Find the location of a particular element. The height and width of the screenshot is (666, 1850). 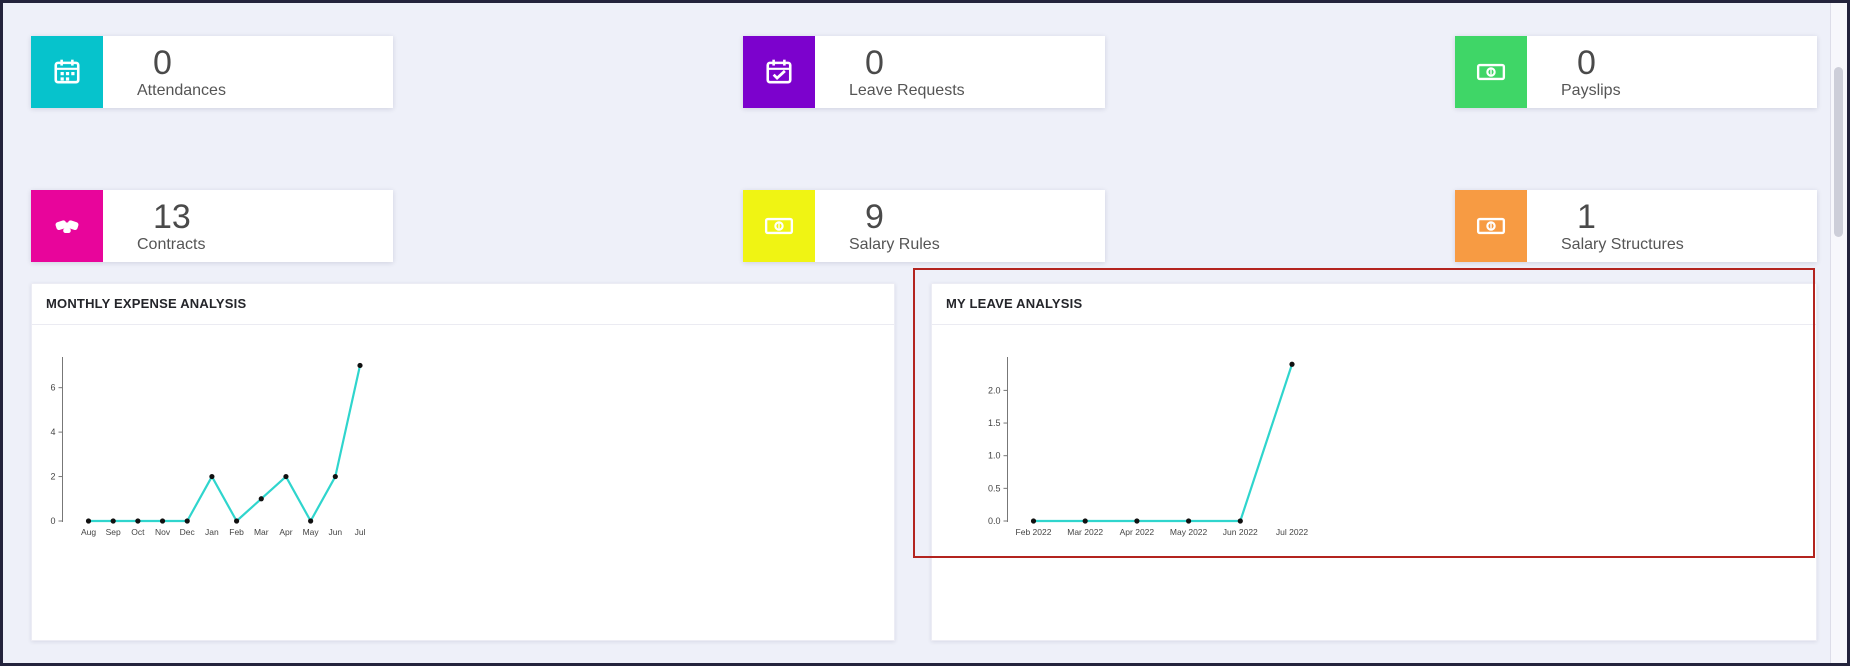

stat-card-leave-requests: 0 Leave Requests is located at coordinates (924, 72).